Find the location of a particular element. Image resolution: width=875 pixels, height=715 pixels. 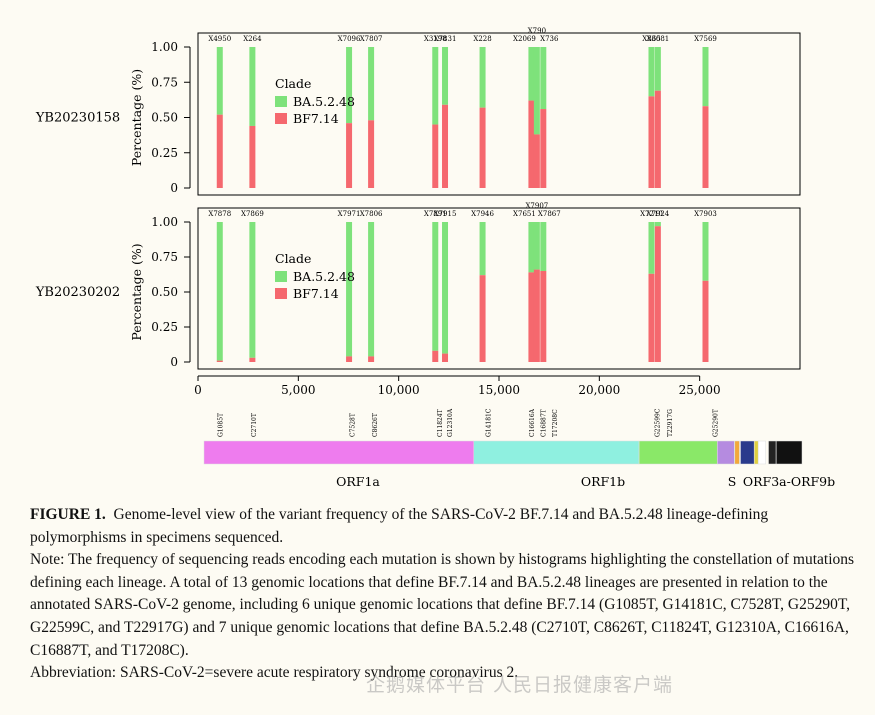

genome-segment-orf7 is located at coordinates (762, 452).